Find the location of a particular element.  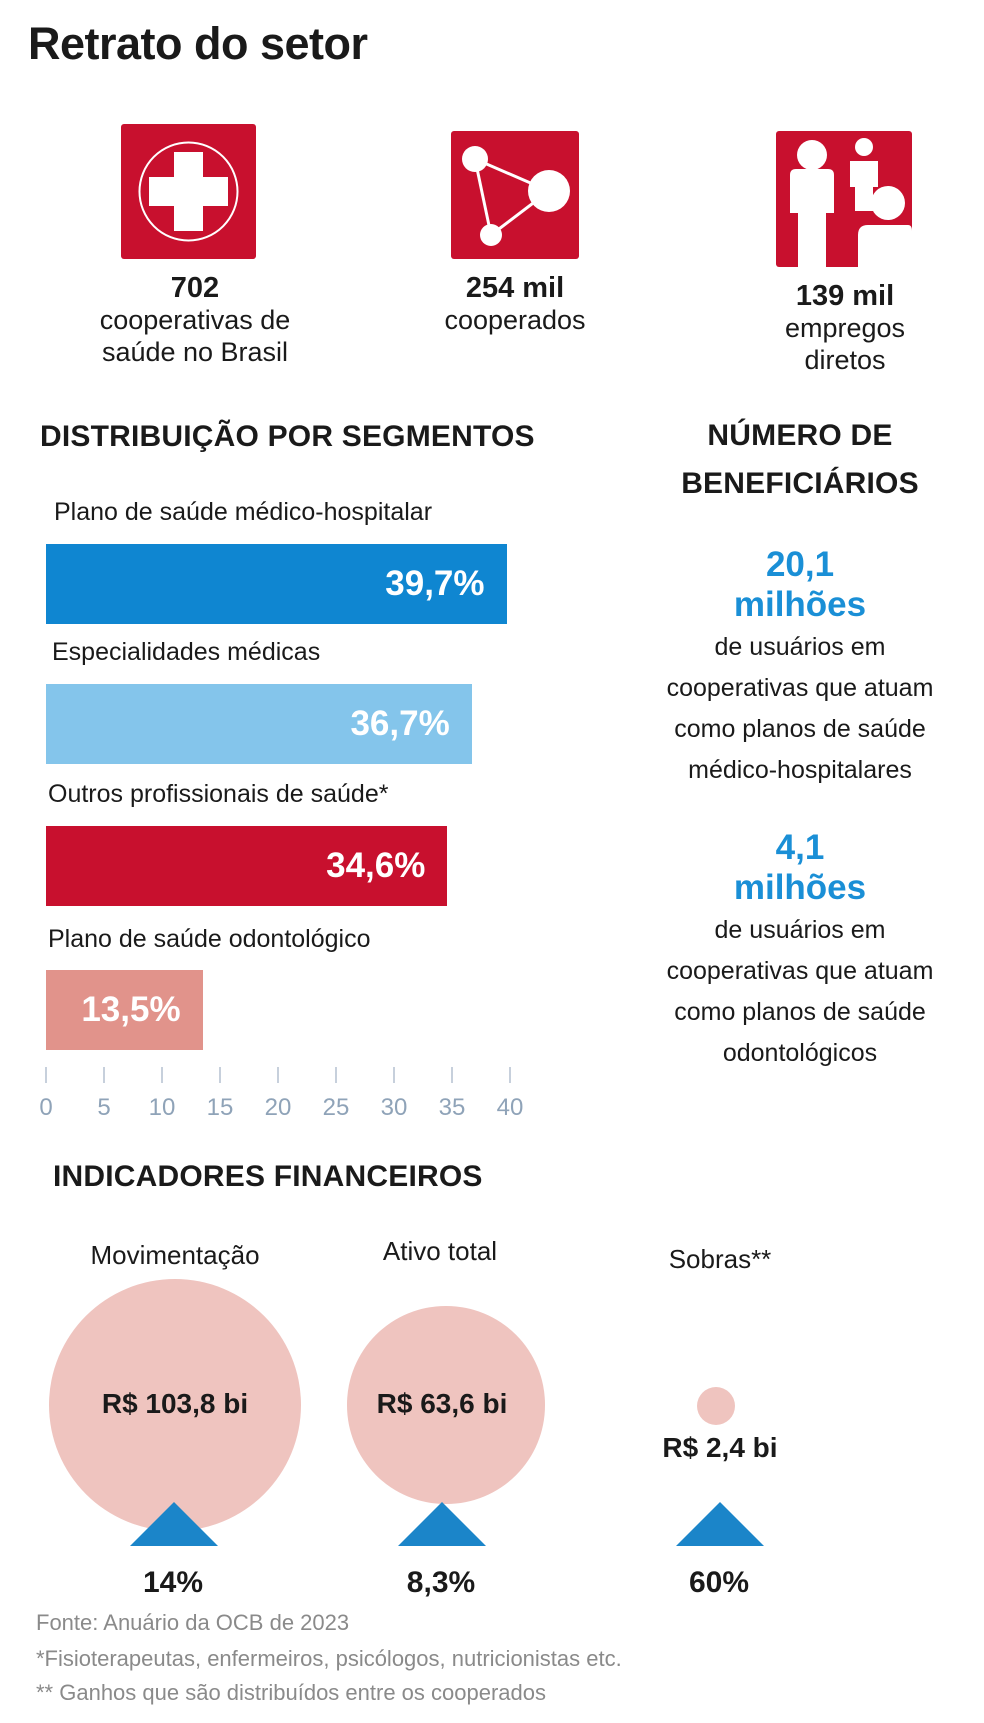

axis-tick-label: 10 is located at coordinates (162, 1107).